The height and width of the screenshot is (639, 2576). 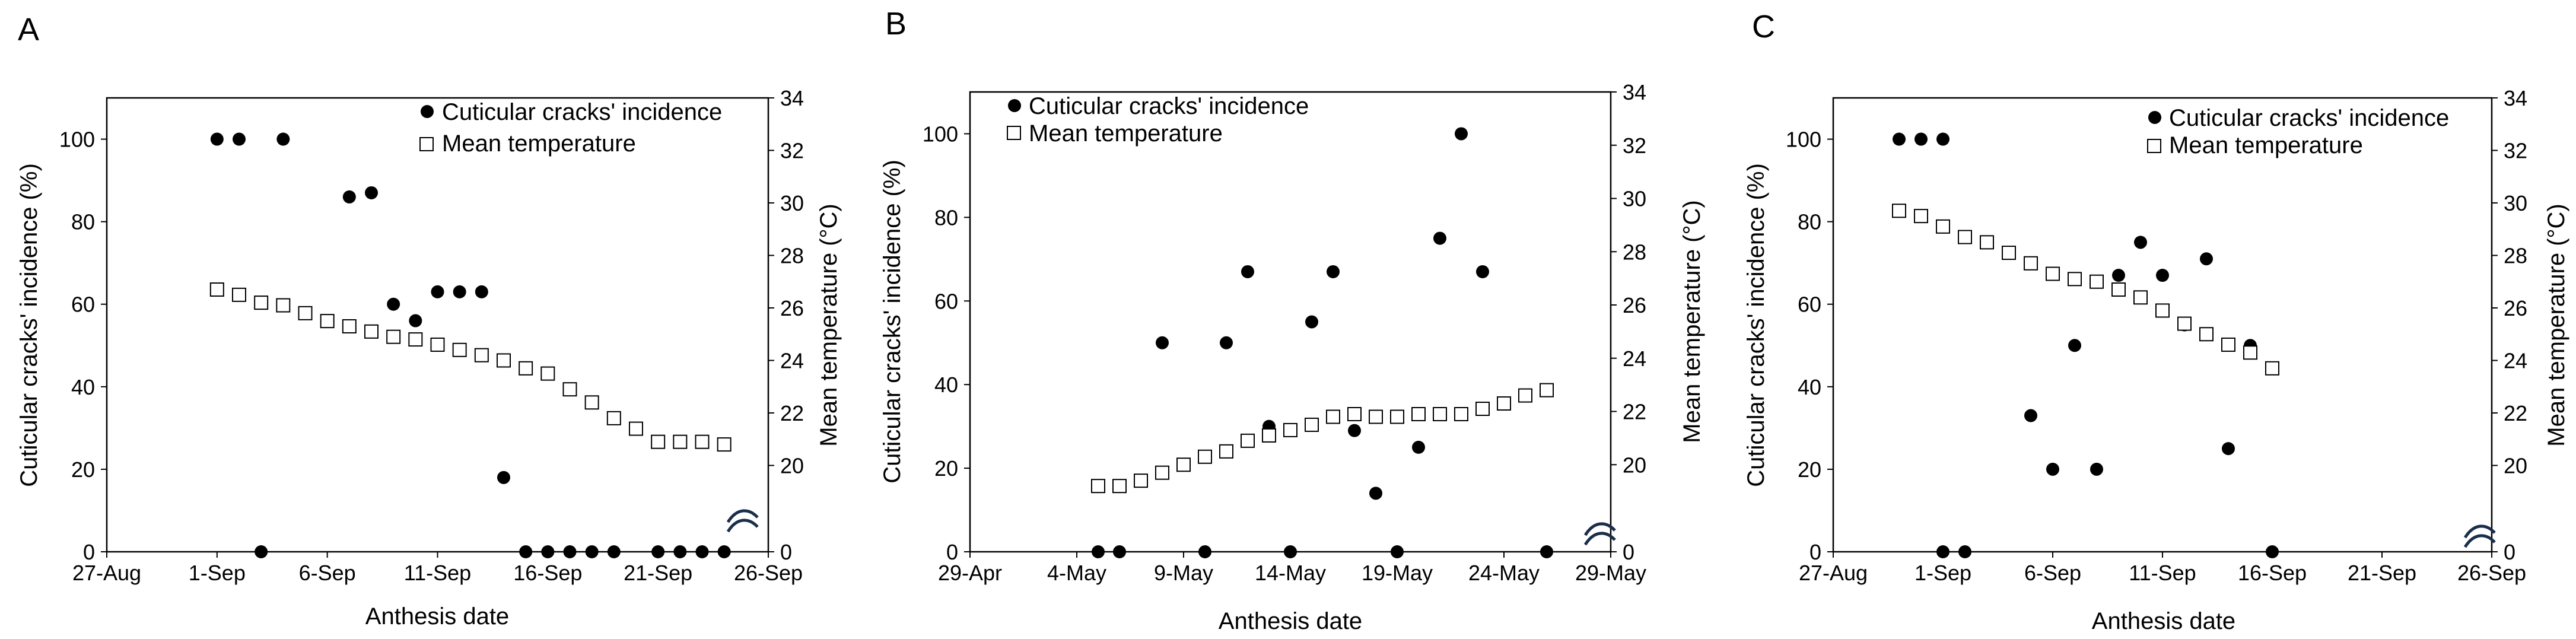 What do you see at coordinates (1833, 573) in the screenshot?
I see `x-tick-label: 27-Aug` at bounding box center [1833, 573].